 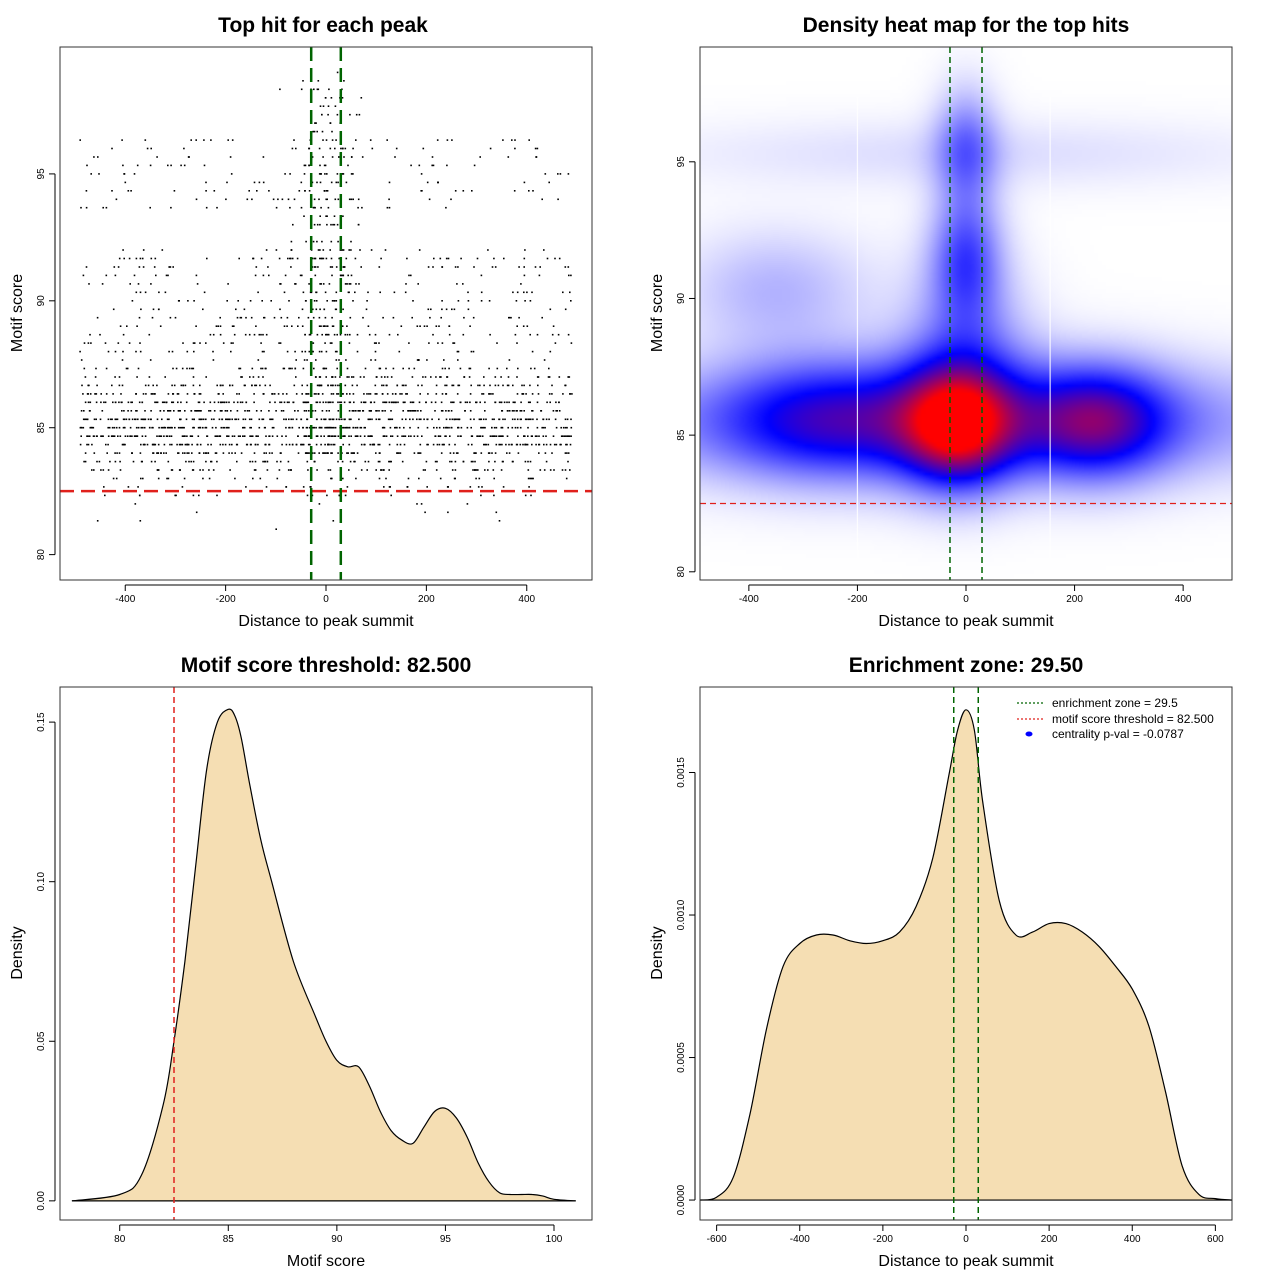 I want to click on x-tick-label: 200, so click(x=426, y=599).